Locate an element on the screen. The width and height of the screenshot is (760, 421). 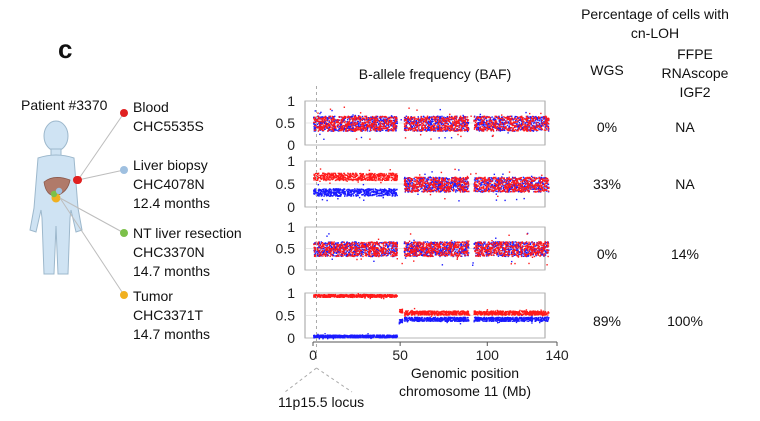
ffpe-pct-liver-biopsy: NA is located at coordinates (685, 184).